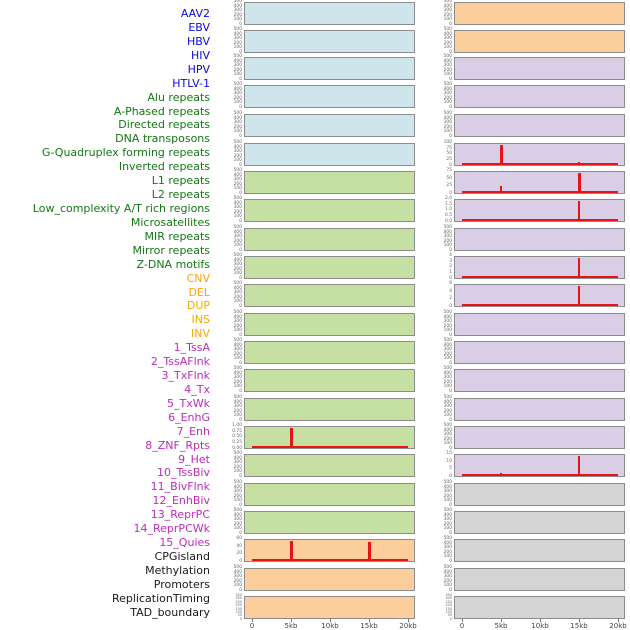 This screenshot has height=630, width=630. Describe the element at coordinates (239, 546) in the screenshot. I see `y-tick-label: 40` at that location.